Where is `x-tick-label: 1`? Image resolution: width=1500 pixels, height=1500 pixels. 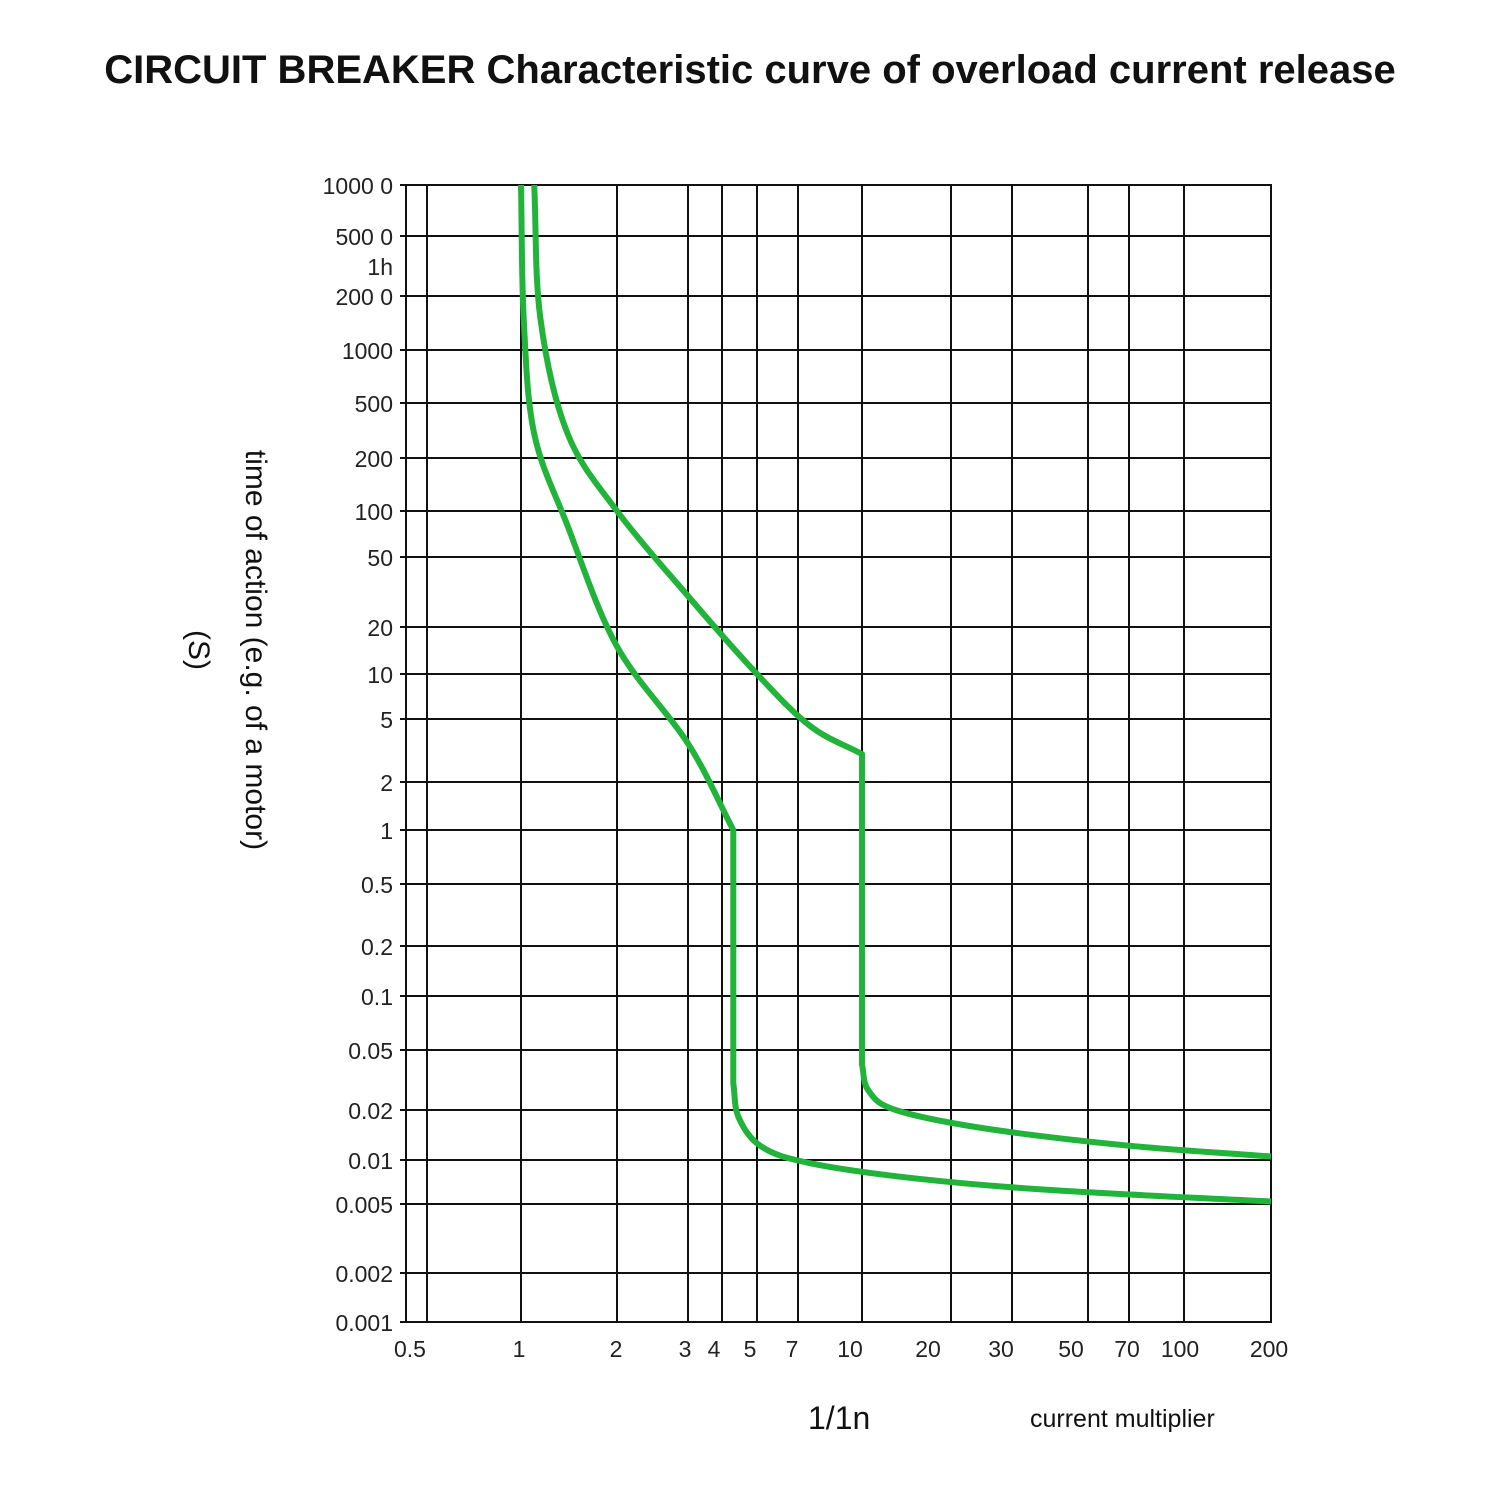
x-tick-label: 1 is located at coordinates (519, 1349).